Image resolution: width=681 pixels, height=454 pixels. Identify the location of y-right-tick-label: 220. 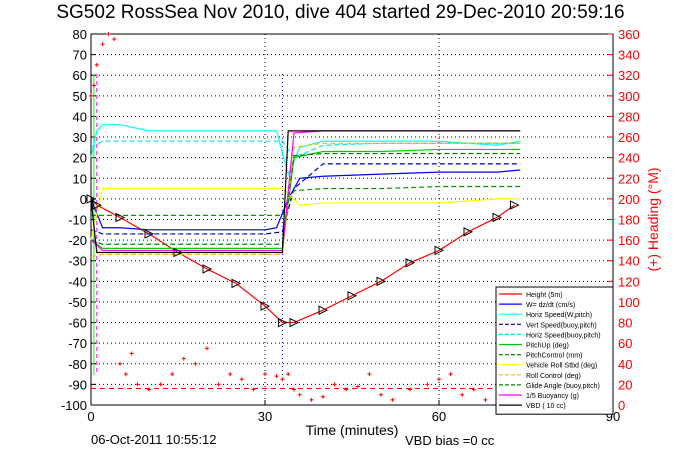
(629, 178).